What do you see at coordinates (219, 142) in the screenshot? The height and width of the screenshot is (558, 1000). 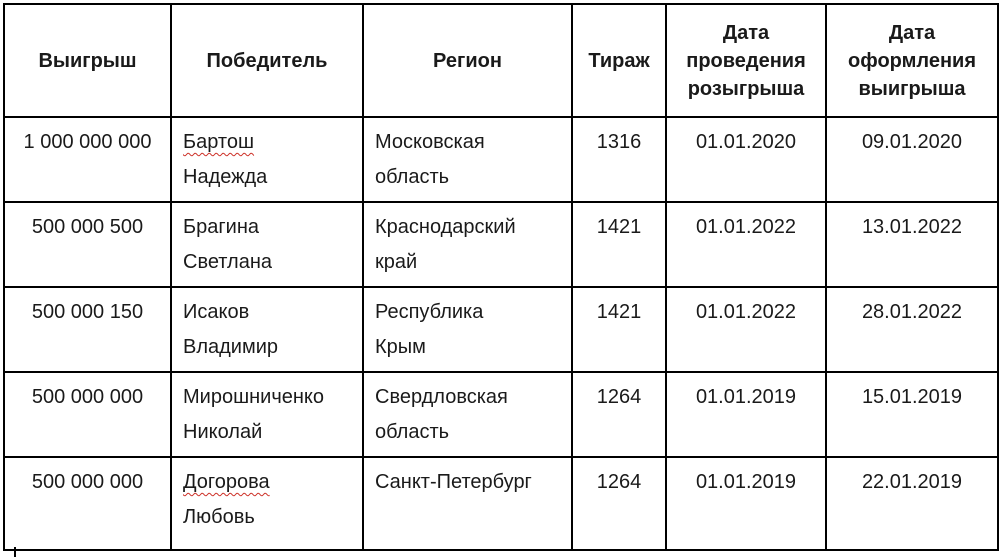 I see `winner-surname: Бартош` at bounding box center [219, 142].